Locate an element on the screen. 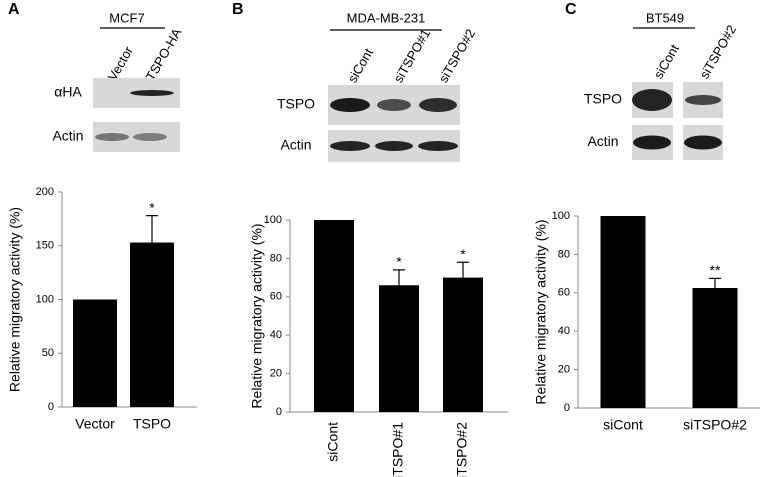  blot-title: MCF7 is located at coordinates (126, 17).